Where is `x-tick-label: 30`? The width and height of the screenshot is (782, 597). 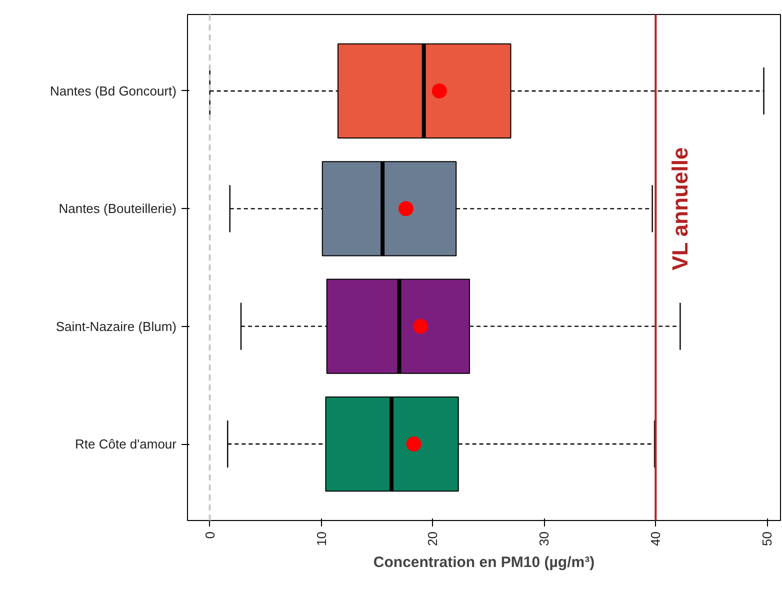 x-tick-label: 30 is located at coordinates (544, 538).